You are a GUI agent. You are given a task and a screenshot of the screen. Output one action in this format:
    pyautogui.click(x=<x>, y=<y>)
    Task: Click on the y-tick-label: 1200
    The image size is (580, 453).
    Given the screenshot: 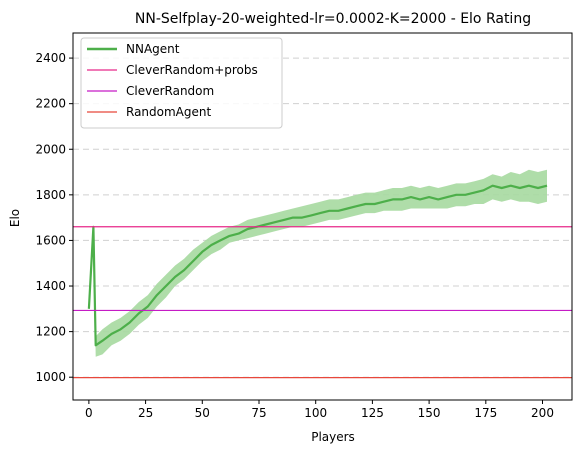 What is the action you would take?
    pyautogui.click(x=50, y=332)
    